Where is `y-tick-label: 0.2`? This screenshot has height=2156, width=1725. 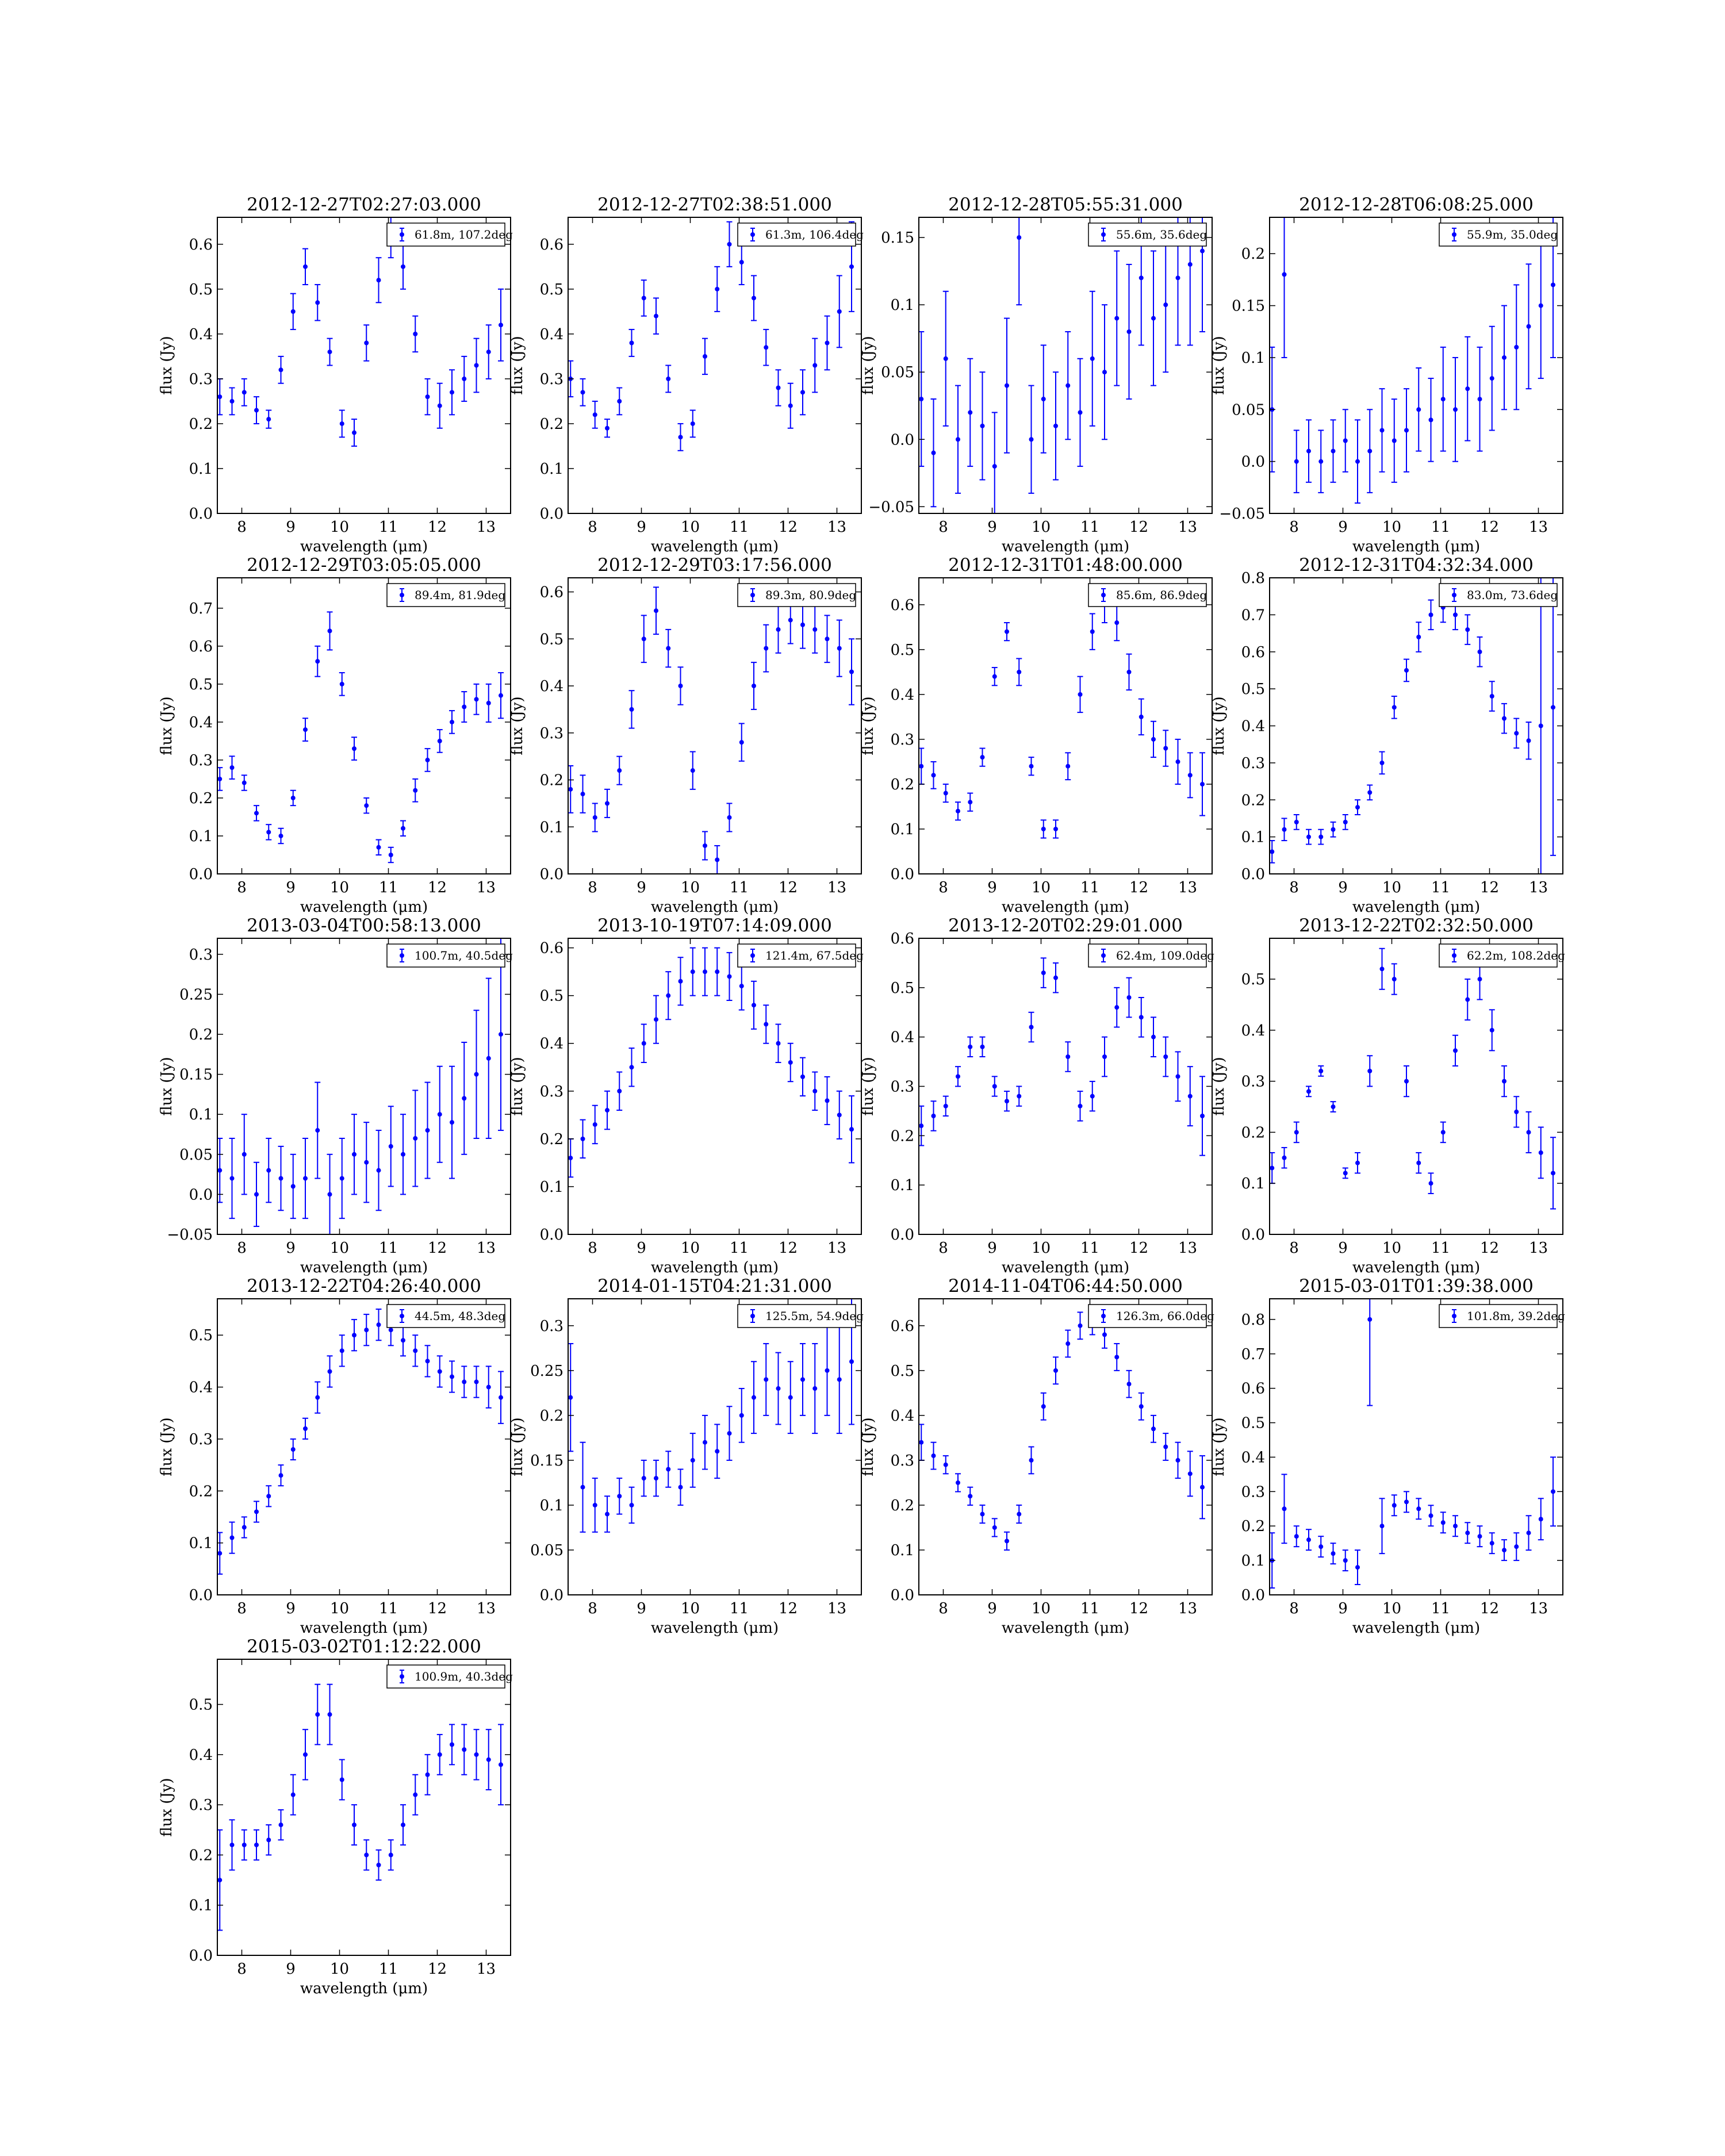 y-tick-label: 0.2 is located at coordinates (902, 1505).